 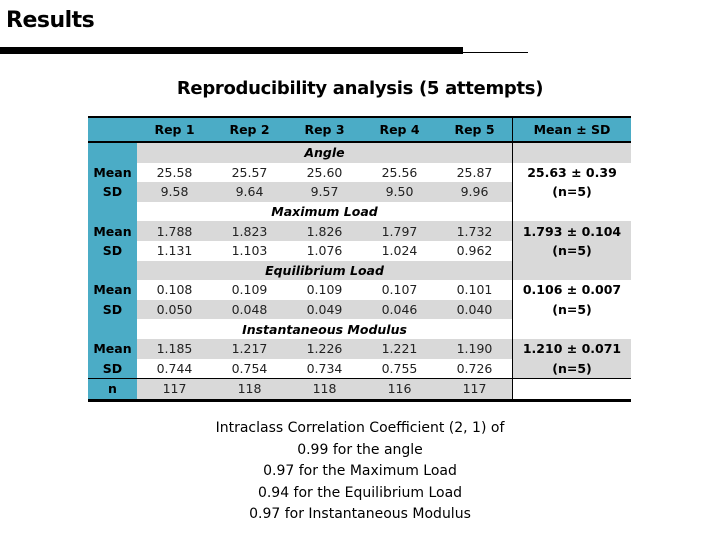 I want to click on table-row: SD 9.58 9.64 9.57 9.50 9.96 (n=5), so click(x=359, y=192).